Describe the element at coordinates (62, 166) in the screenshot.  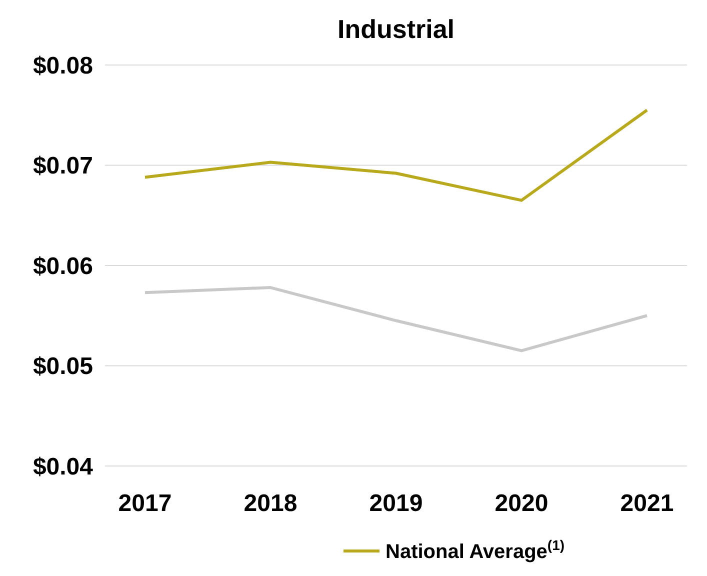
I see `y-tick-label: $0.07` at that location.